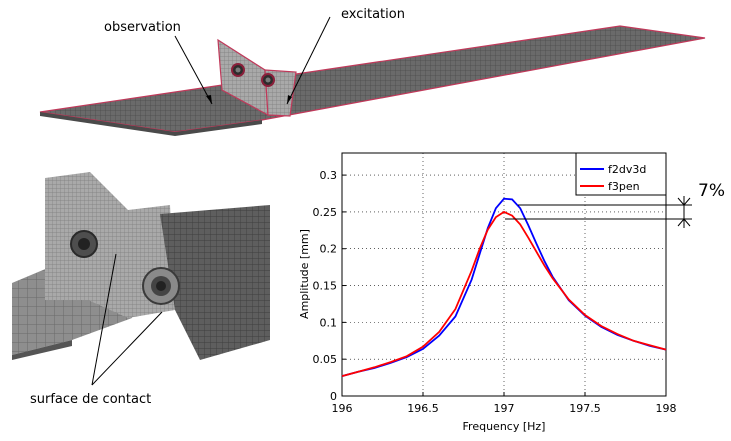 Image resolution: width=731 pixels, height=441 pixels. What do you see at coordinates (504, 426) in the screenshot?
I see `x-axis-label: Frequency [Hz]` at bounding box center [504, 426].